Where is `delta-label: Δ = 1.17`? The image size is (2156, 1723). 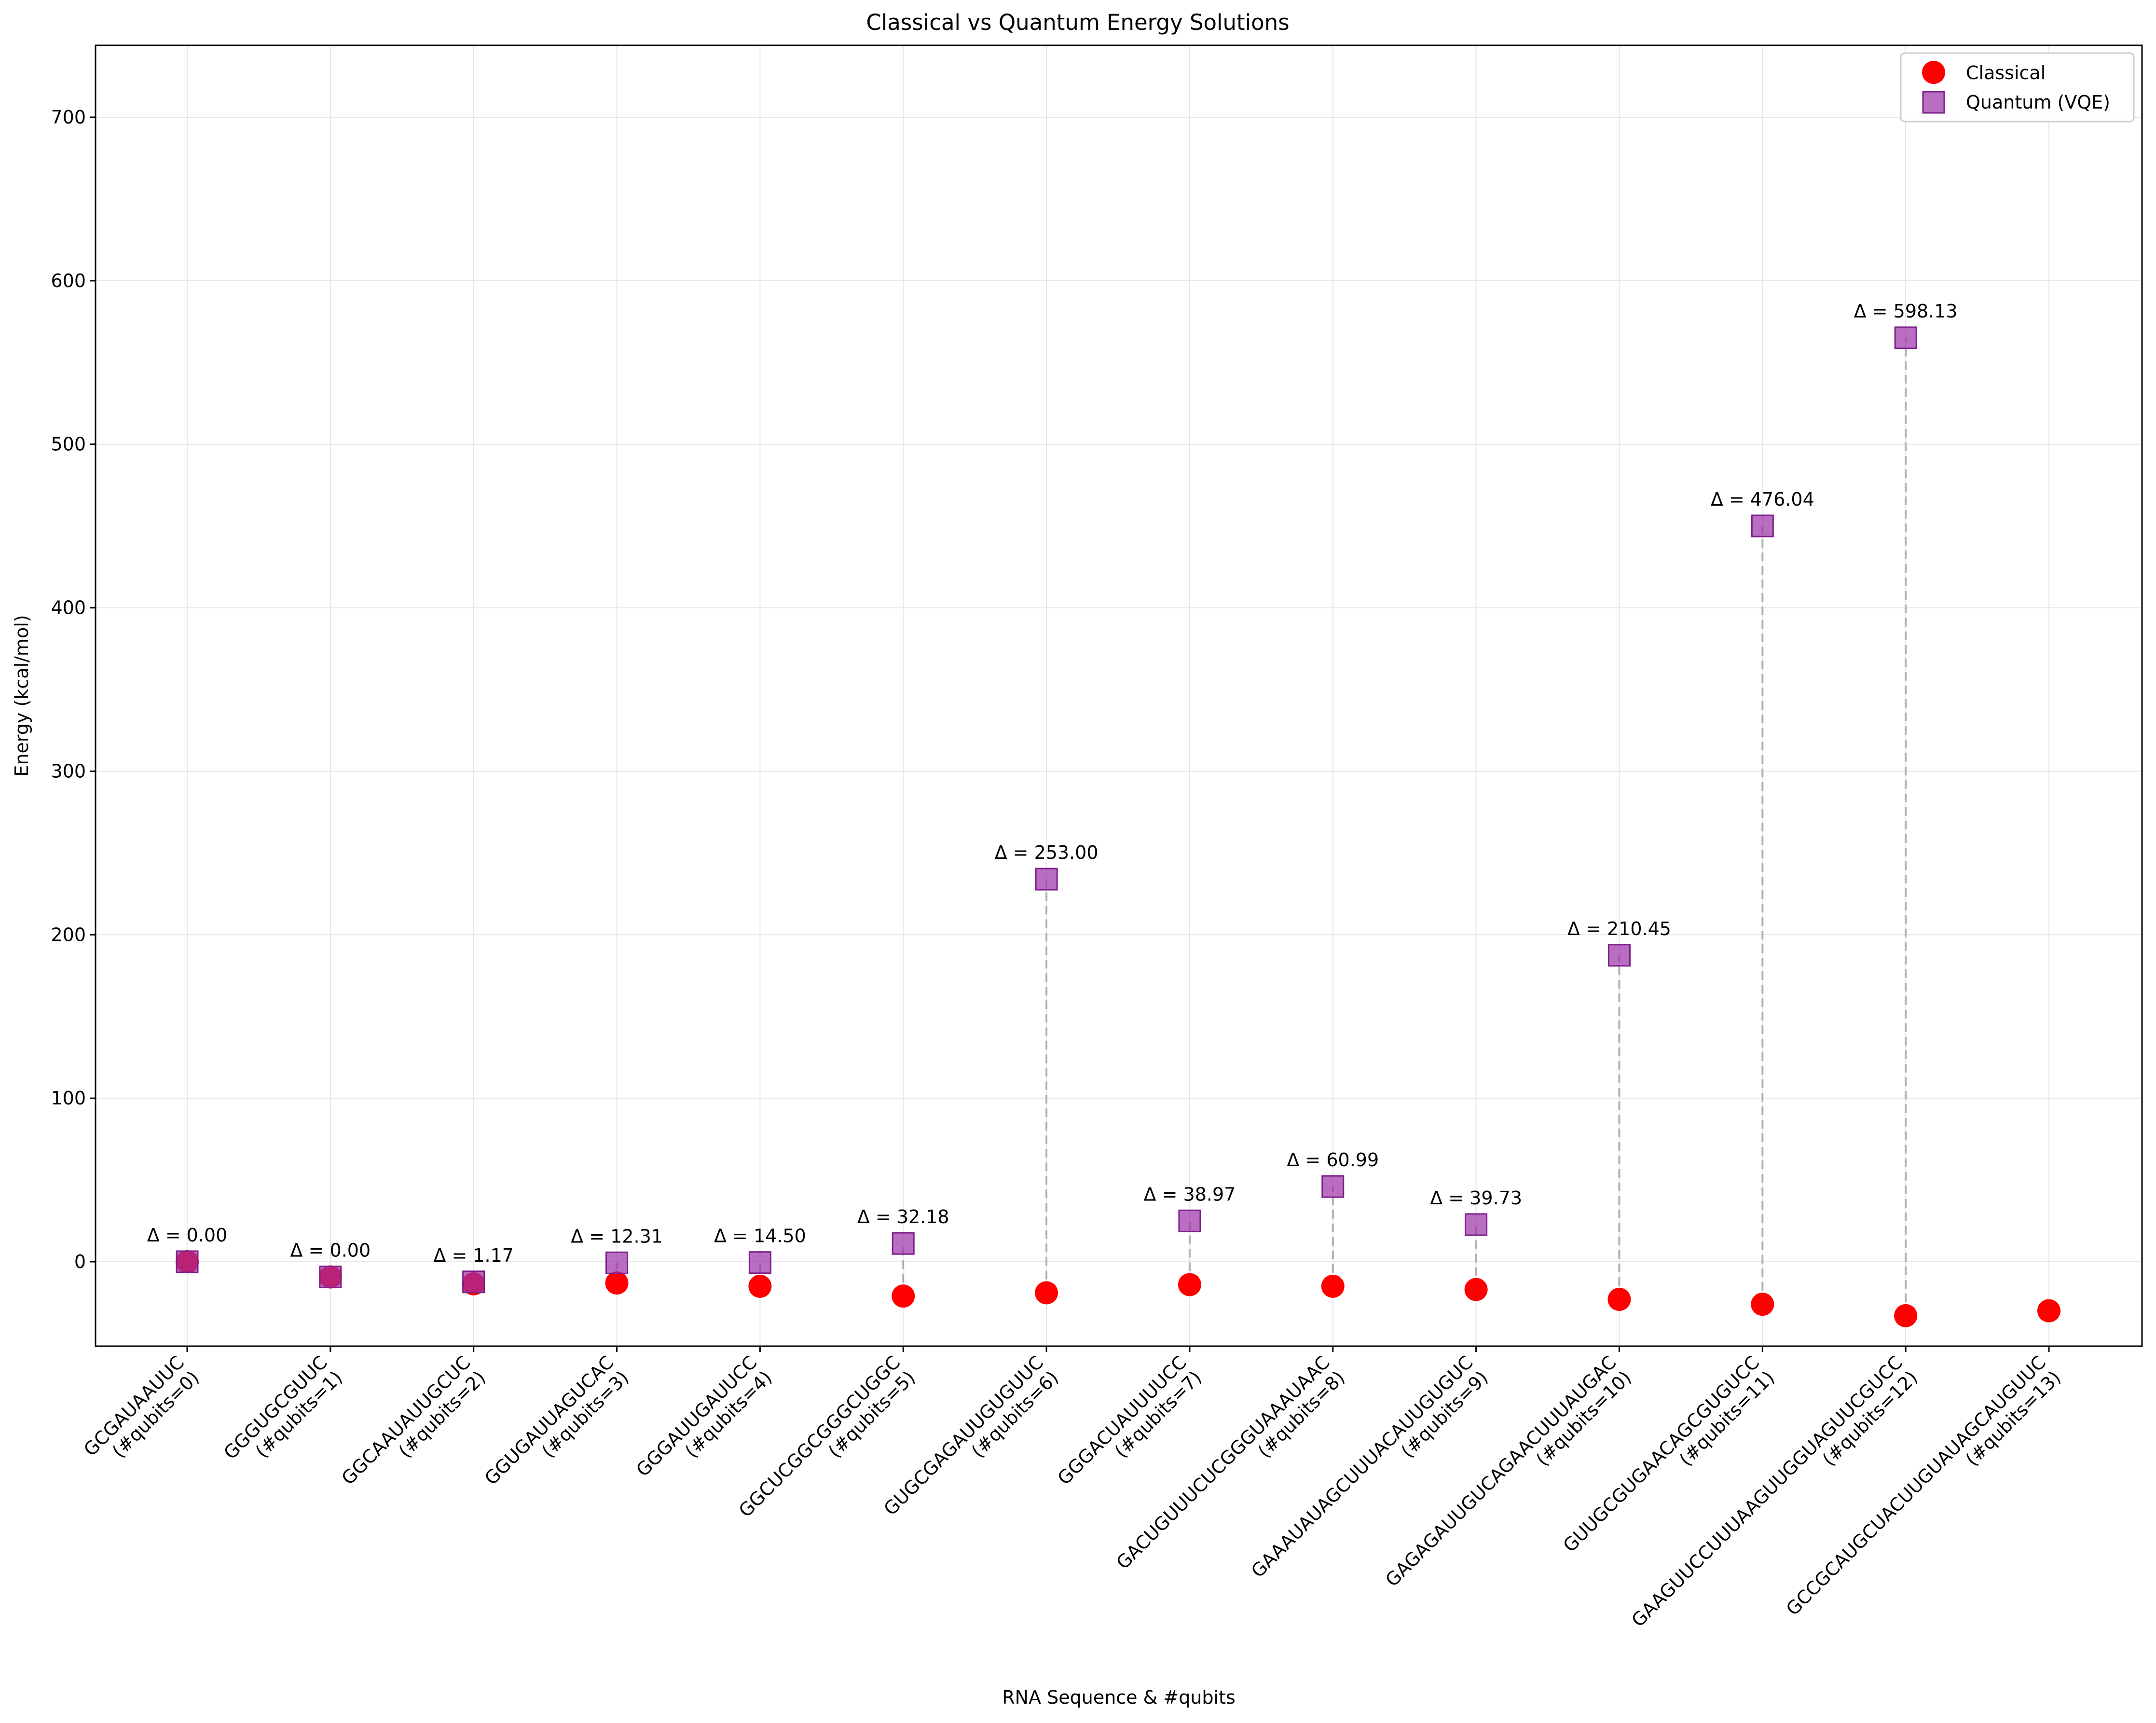
delta-label: Δ = 1.17 is located at coordinates (473, 1255).